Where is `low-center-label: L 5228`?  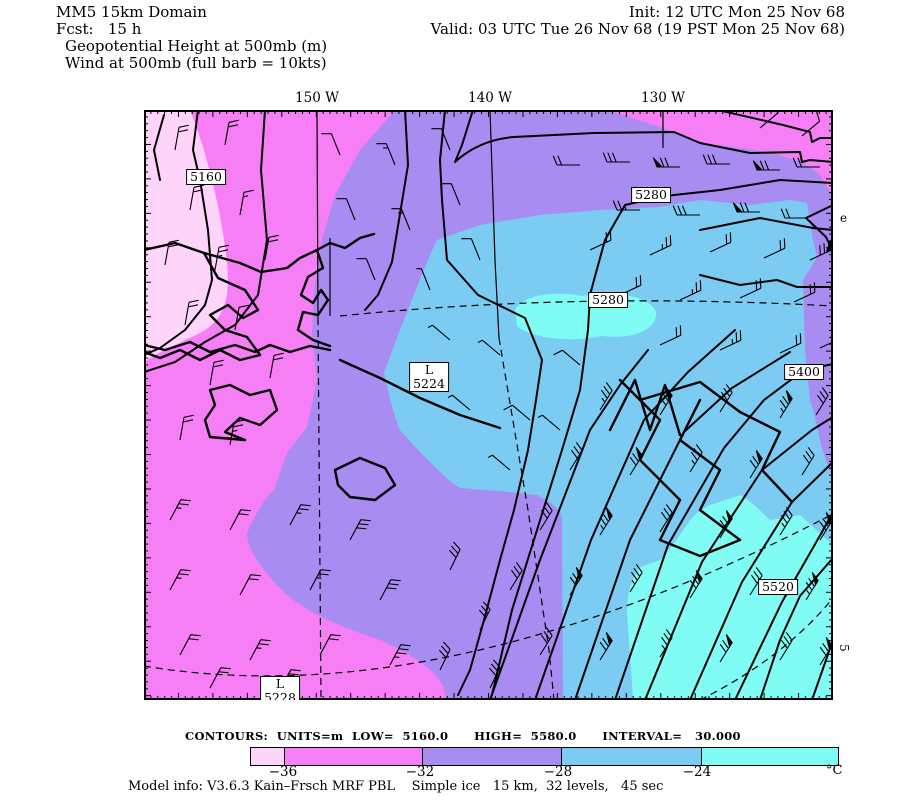
low-center-label: L 5228 is located at coordinates (280, 688).